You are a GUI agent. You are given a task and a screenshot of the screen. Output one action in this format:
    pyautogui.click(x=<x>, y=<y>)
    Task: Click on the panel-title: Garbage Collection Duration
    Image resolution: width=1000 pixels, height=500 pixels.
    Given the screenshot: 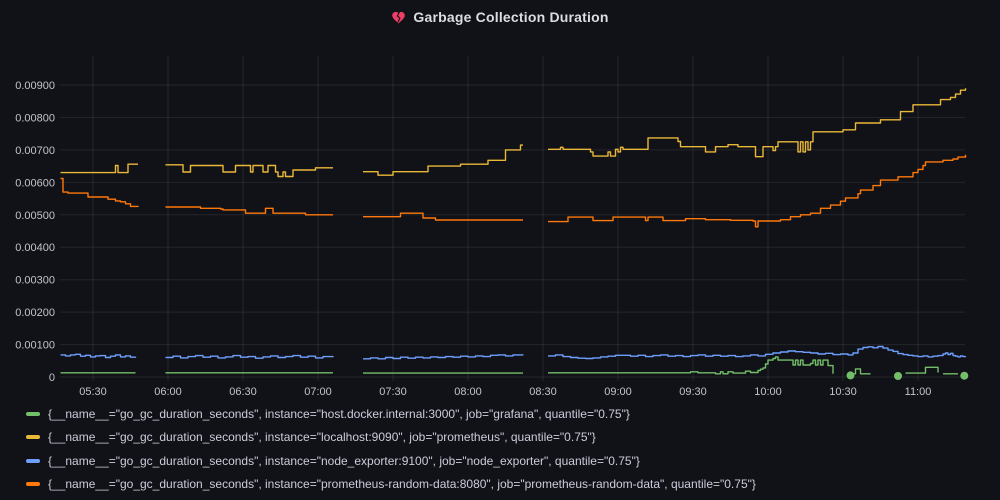 What is the action you would take?
    pyautogui.click(x=511, y=17)
    